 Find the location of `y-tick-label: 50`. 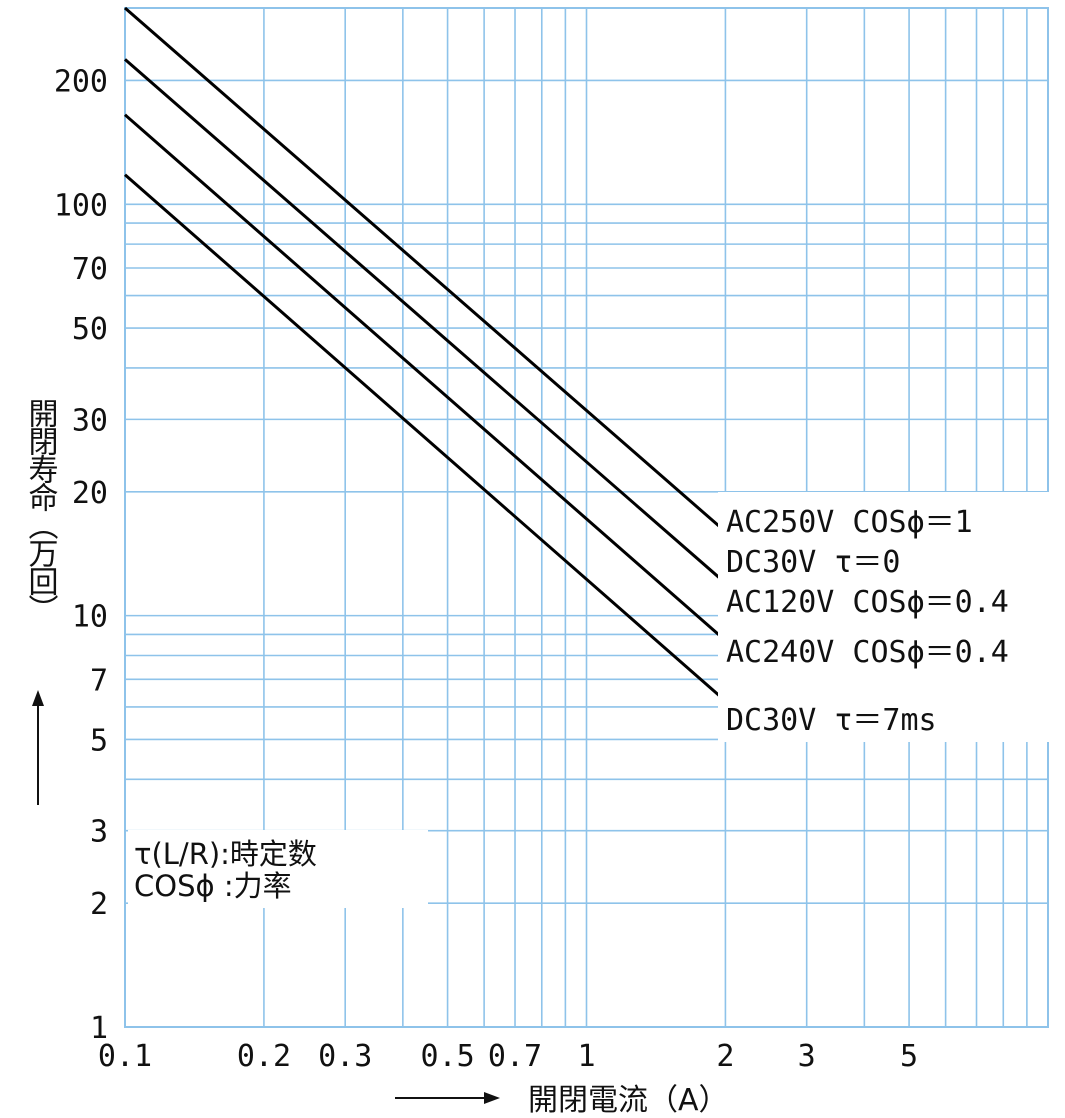

y-tick-label: 50 is located at coordinates (90, 329).